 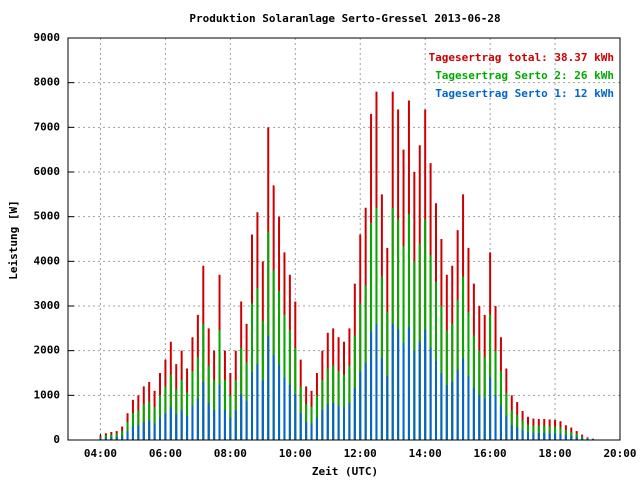 What do you see at coordinates (295, 453) in the screenshot?
I see `x-tick-label: 10:00` at bounding box center [295, 453].